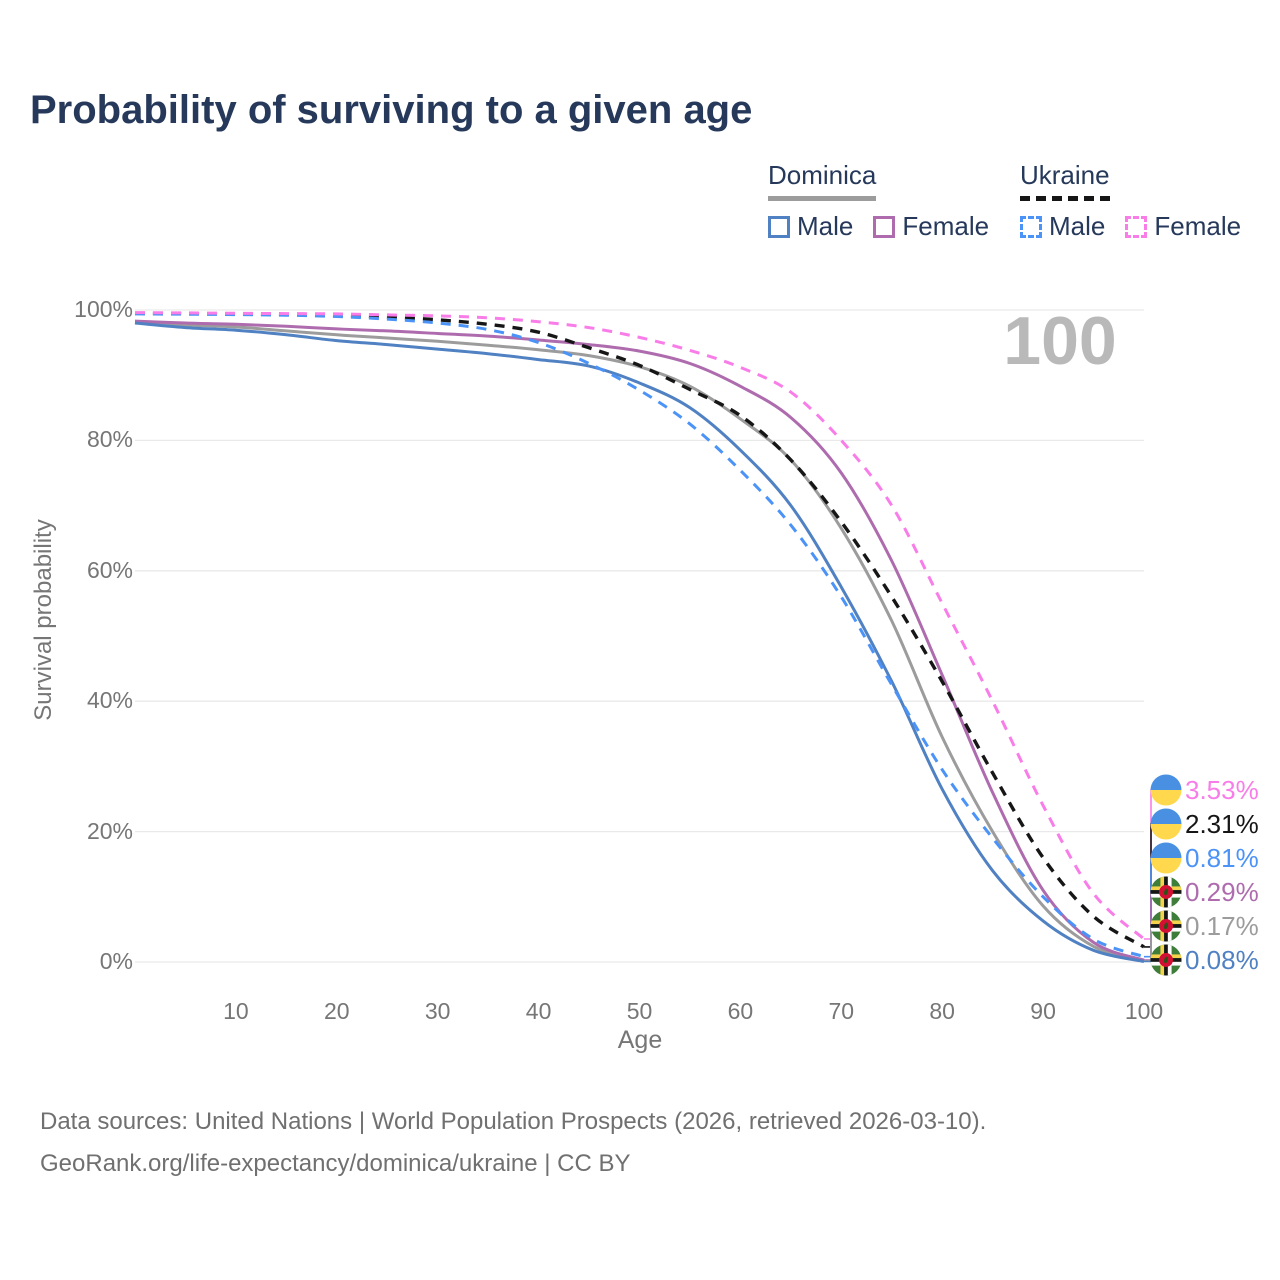 This screenshot has width=1280, height=1280. What do you see at coordinates (640, 1040) in the screenshot?
I see `x-axis-title: Age` at bounding box center [640, 1040].